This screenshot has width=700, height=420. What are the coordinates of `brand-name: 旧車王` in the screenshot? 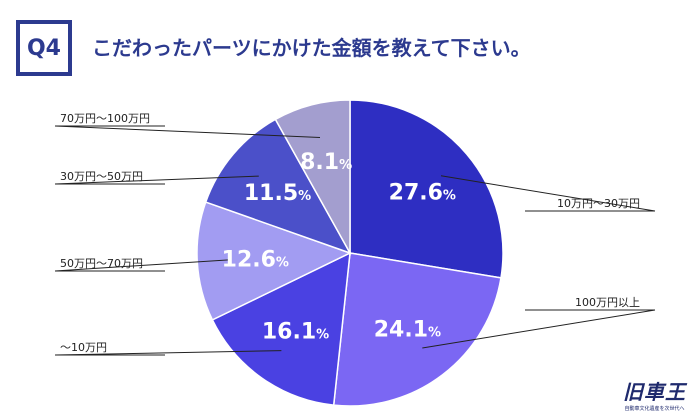 It's located at (654, 392).